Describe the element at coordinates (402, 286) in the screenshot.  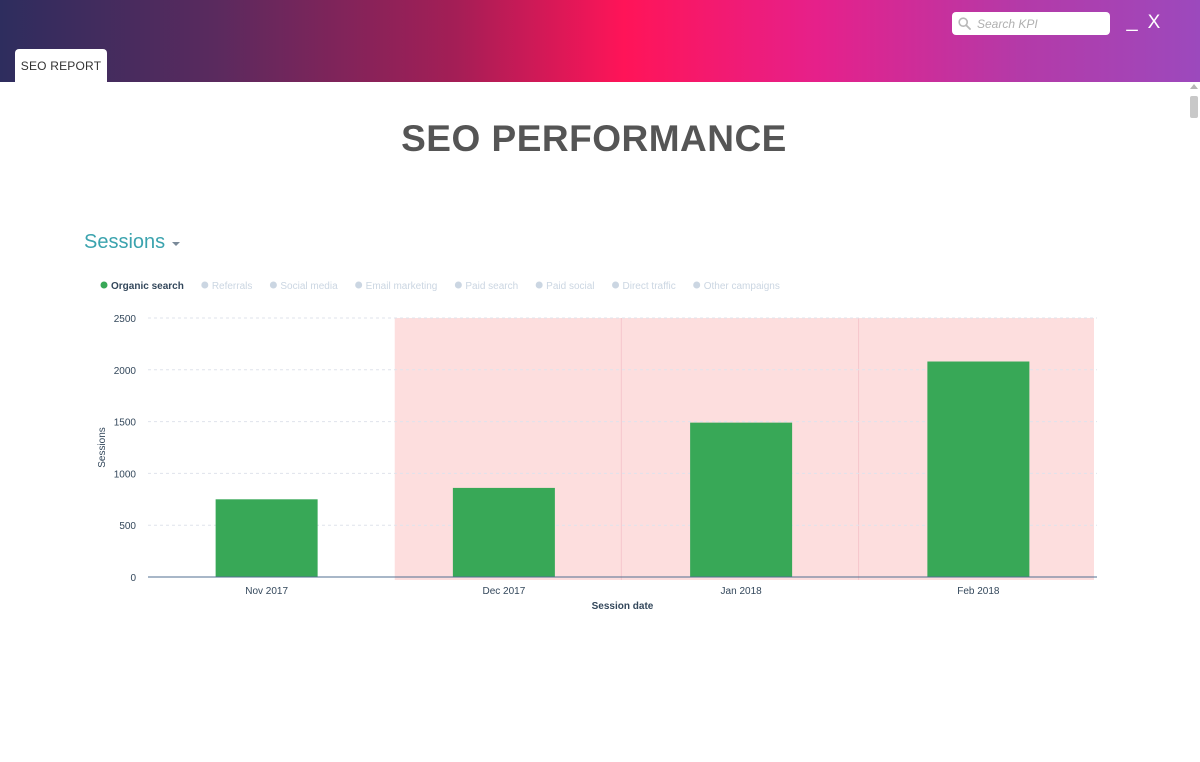
I see `legend-item: Email marketing` at that location.